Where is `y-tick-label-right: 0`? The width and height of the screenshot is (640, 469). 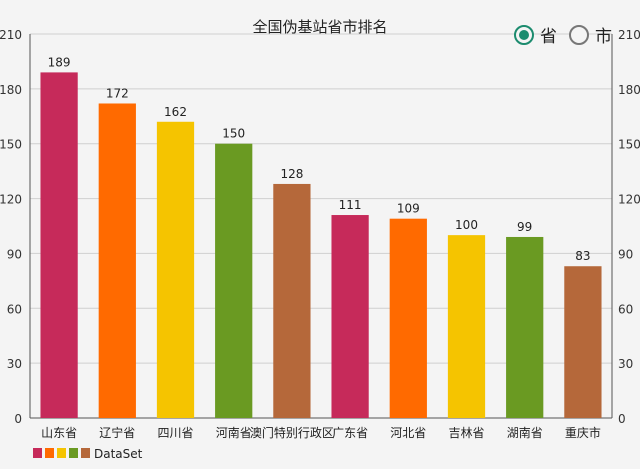 y-tick-label-right: 0 is located at coordinates (622, 419).